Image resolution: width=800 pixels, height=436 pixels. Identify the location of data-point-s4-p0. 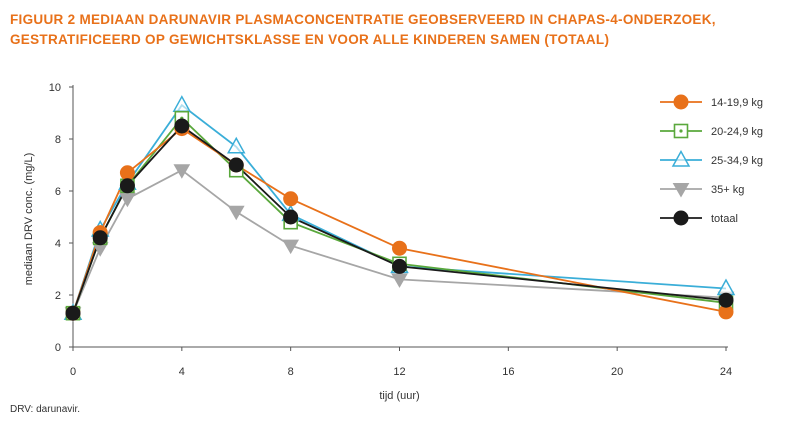
(73, 313).